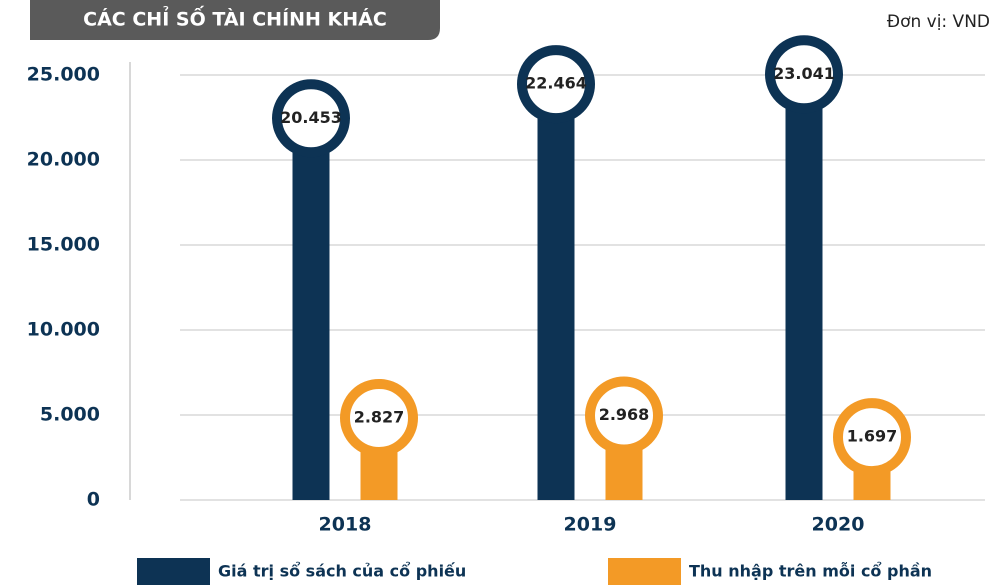 The width and height of the screenshot is (1006, 585). What do you see at coordinates (342, 571) in the screenshot?
I see `legend-label: Giá trị sổ sách của cổ phiếu` at bounding box center [342, 571].